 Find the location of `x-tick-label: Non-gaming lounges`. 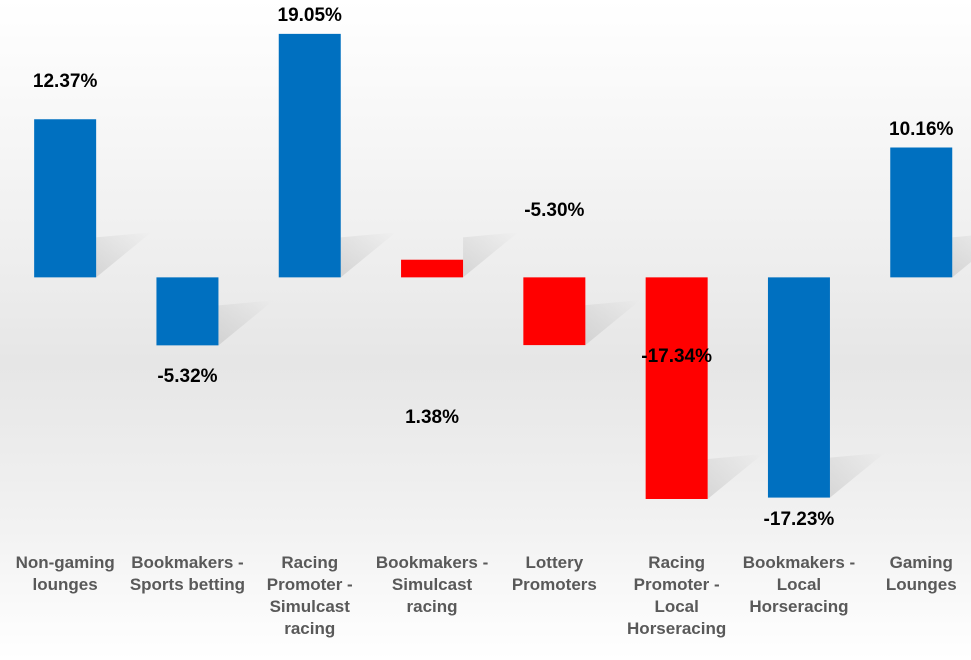

x-tick-label: Non-gaming lounges is located at coordinates (65, 573).